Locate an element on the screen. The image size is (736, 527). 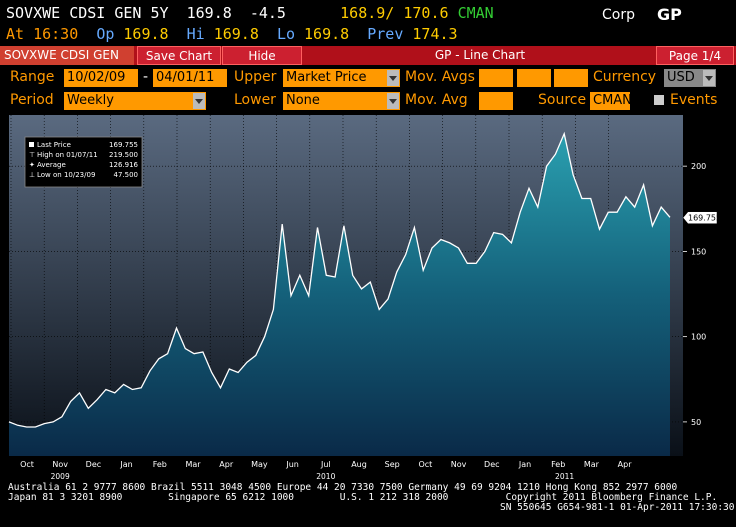
events-label: Events is located at coordinates (694, 100).